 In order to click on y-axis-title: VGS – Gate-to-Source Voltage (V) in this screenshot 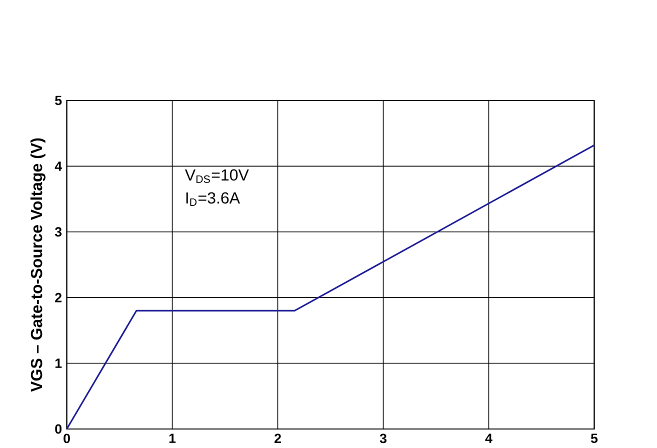, I will do `click(38, 265)`.